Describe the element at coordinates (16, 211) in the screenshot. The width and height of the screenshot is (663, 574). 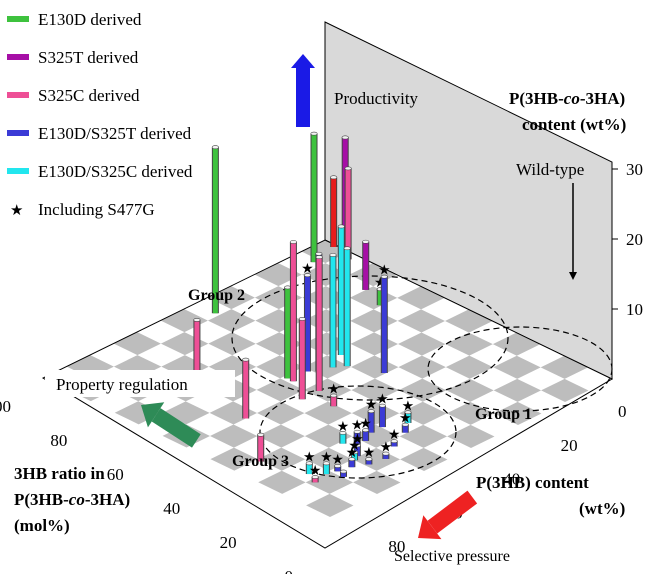
I see `legend-star-icon: ★` at that location.